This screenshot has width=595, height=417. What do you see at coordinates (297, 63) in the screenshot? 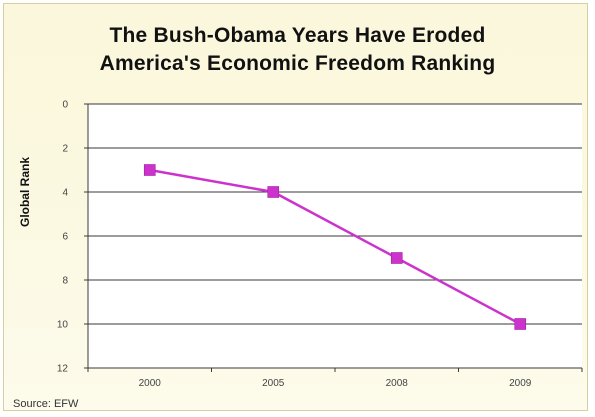
I see `chart-title-line2: America's Economic Freedom Ranking` at bounding box center [297, 63].